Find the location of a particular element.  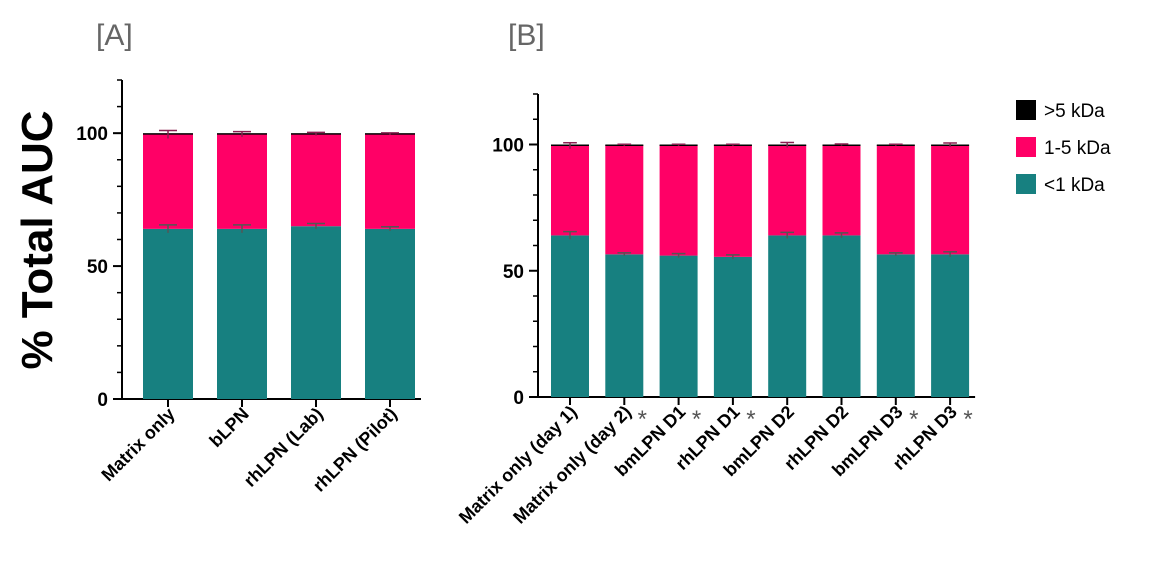

panel-tag: [A] is located at coordinates (114, 35).